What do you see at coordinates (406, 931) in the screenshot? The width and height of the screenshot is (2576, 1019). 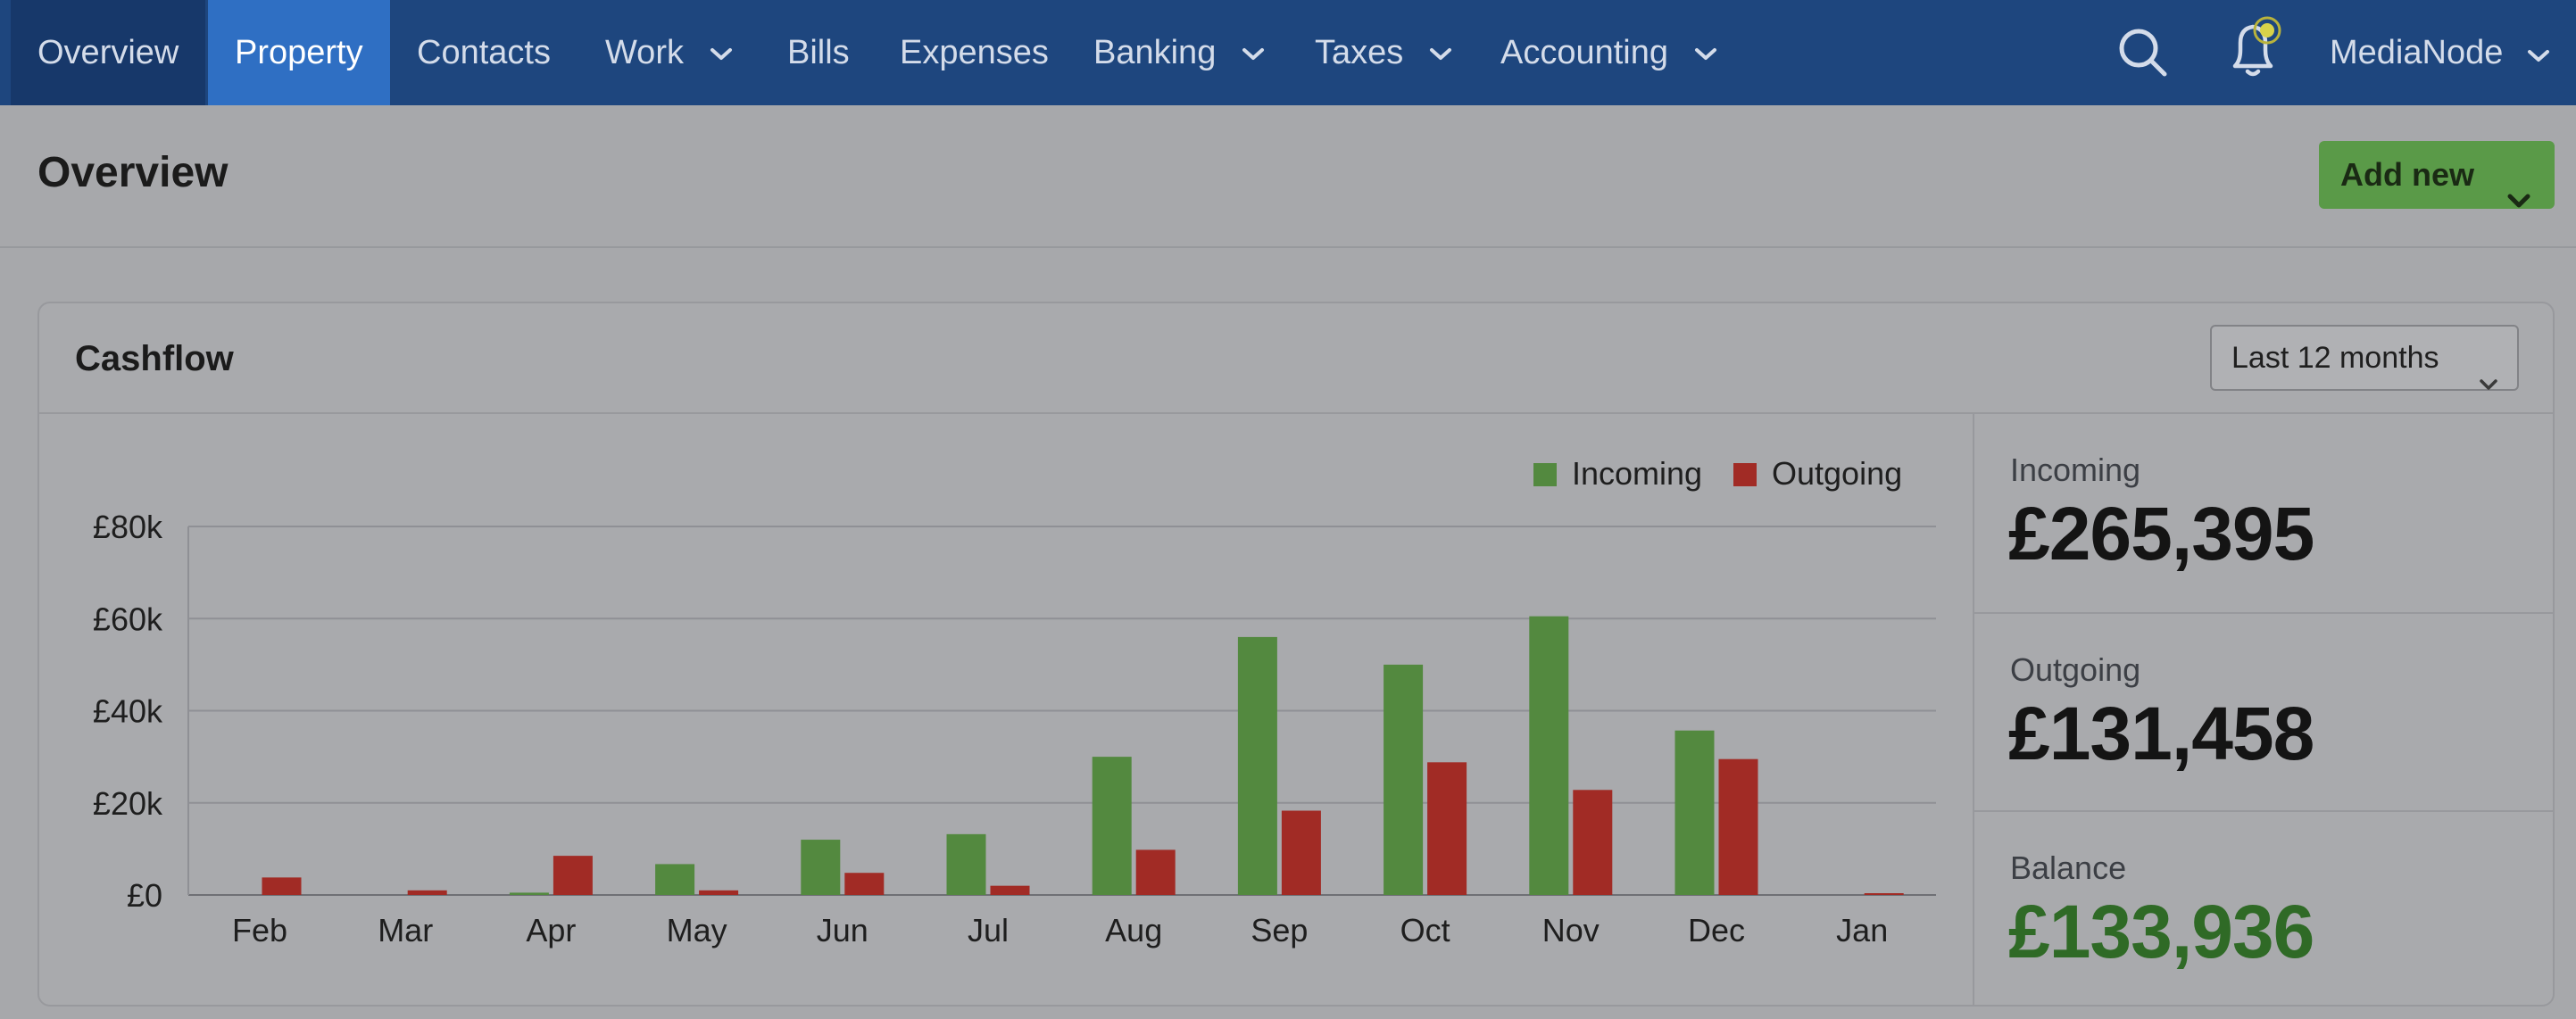 I see `x-tick-label: Mar` at bounding box center [406, 931].